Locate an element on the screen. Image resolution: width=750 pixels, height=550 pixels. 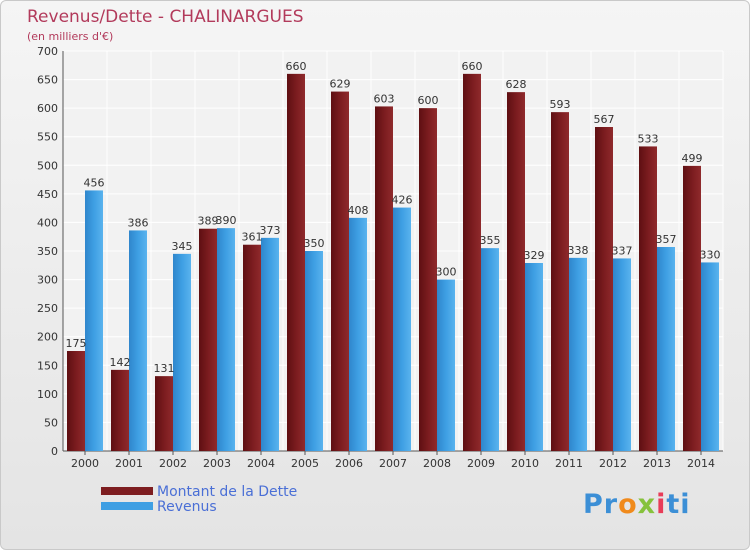
x-tick-label: 2005 is located at coordinates (305, 463).